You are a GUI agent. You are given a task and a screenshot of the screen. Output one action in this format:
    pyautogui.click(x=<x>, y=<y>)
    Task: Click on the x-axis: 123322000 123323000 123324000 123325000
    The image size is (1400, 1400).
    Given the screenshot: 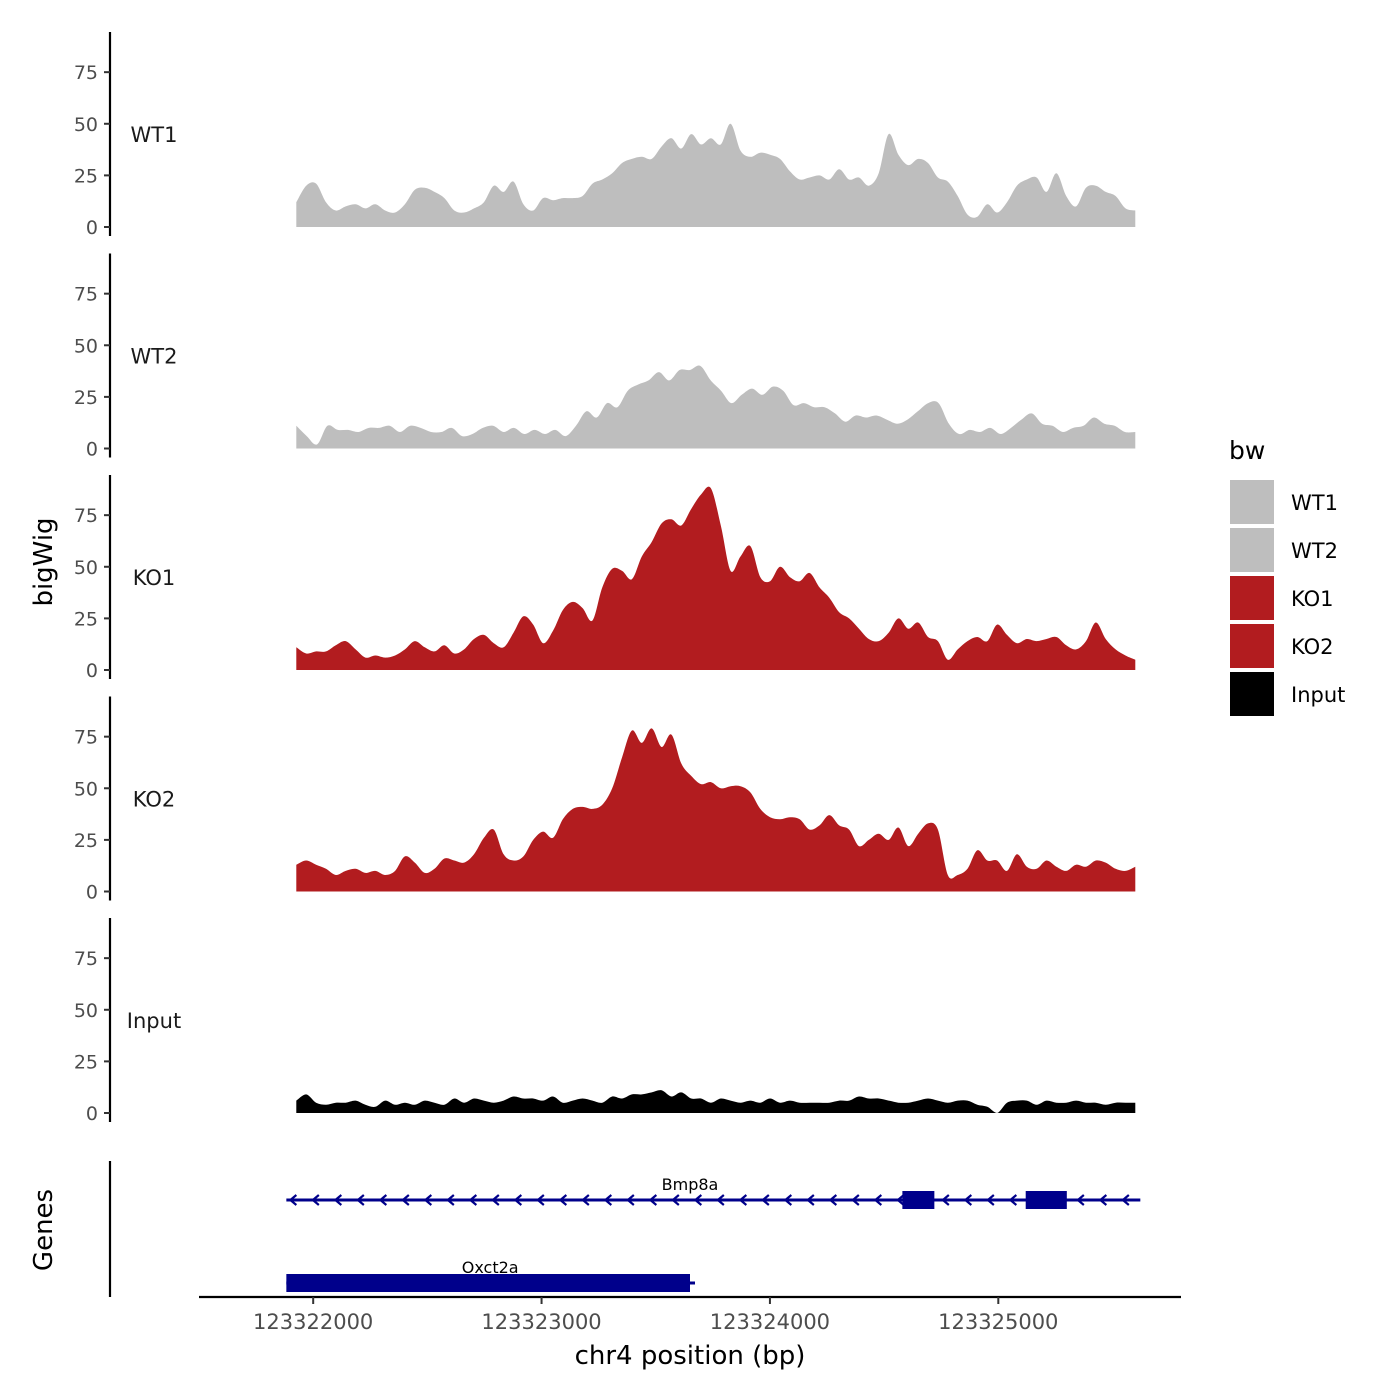 What is the action you would take?
    pyautogui.click(x=690, y=1314)
    